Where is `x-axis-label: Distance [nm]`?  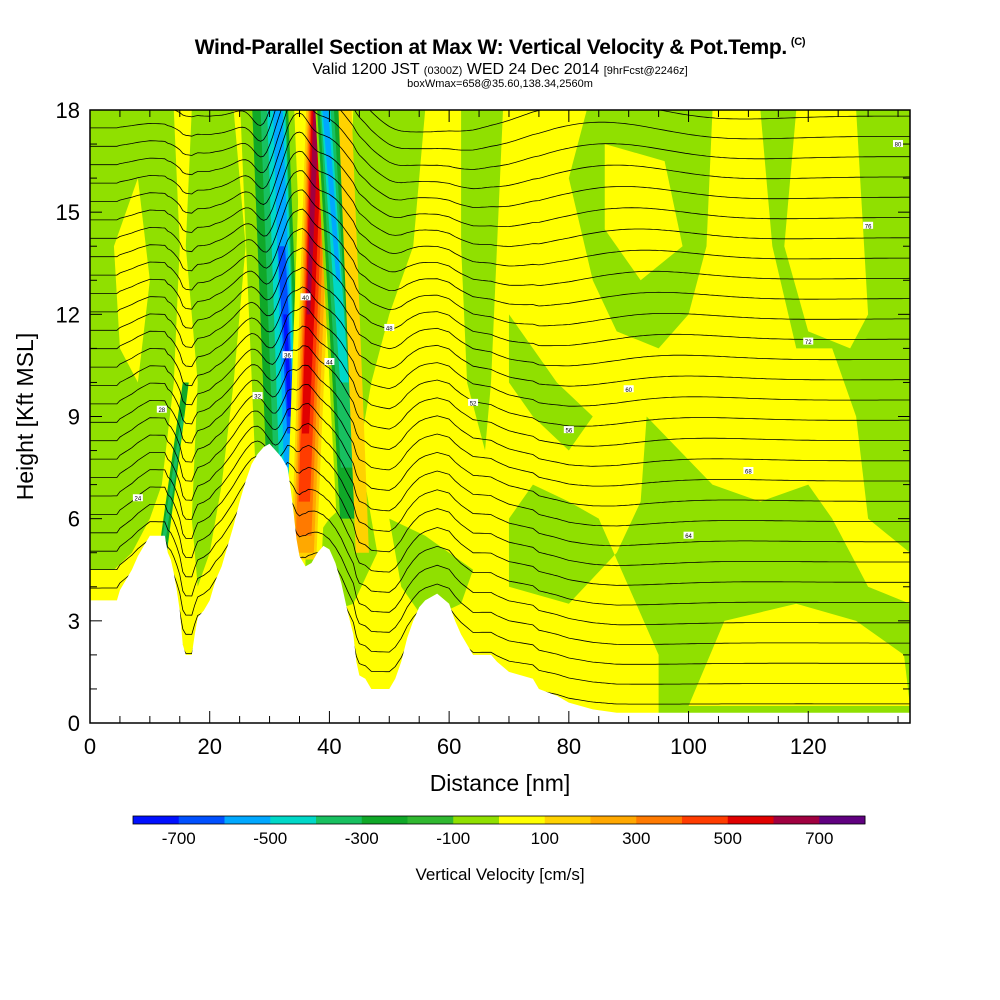 x-axis-label: Distance [nm] is located at coordinates (500, 783).